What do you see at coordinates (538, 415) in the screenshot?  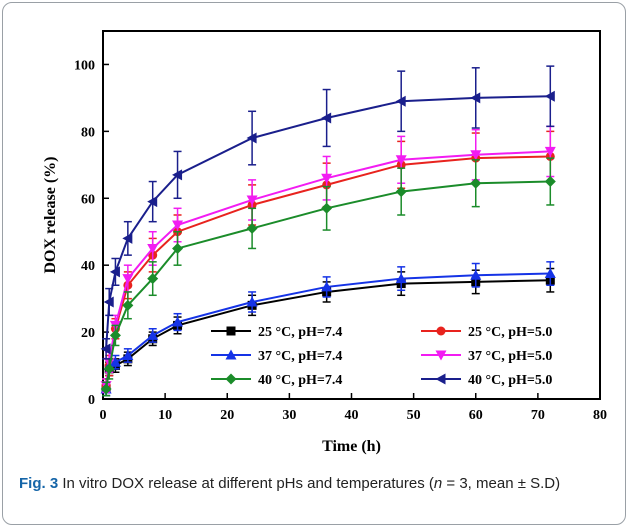 I see `x-tick-label: 70` at bounding box center [538, 415].